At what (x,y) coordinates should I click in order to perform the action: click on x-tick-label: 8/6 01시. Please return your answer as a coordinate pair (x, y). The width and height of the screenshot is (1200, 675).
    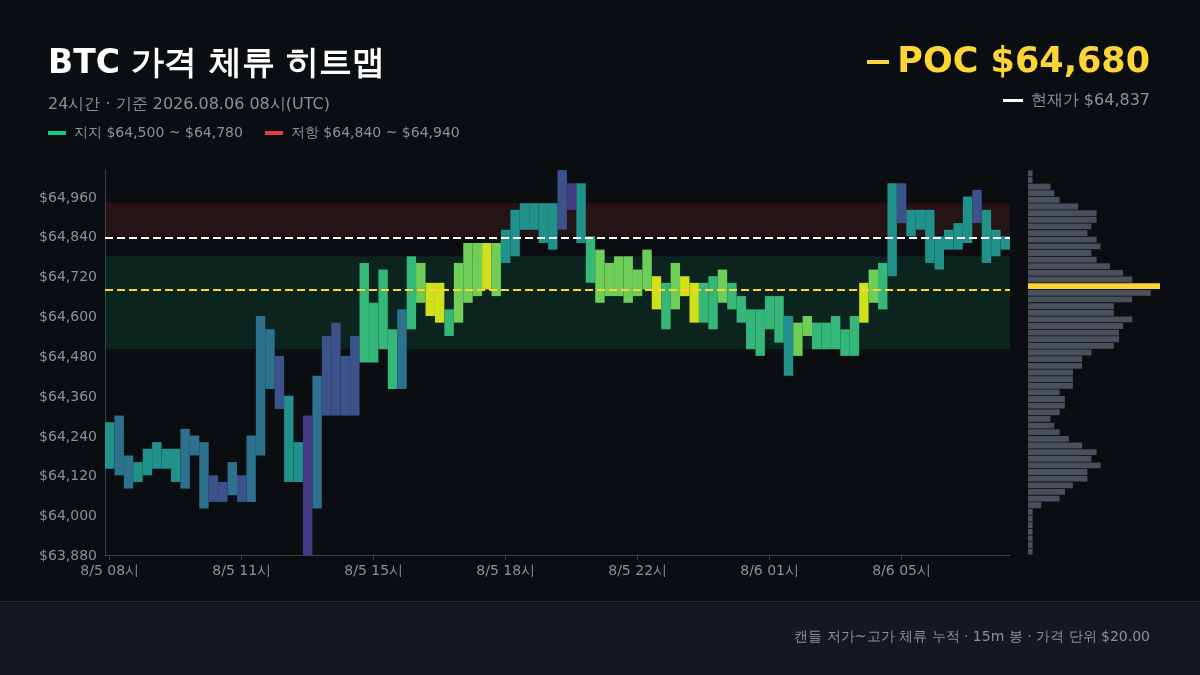
    Looking at the image, I should click on (770, 570).